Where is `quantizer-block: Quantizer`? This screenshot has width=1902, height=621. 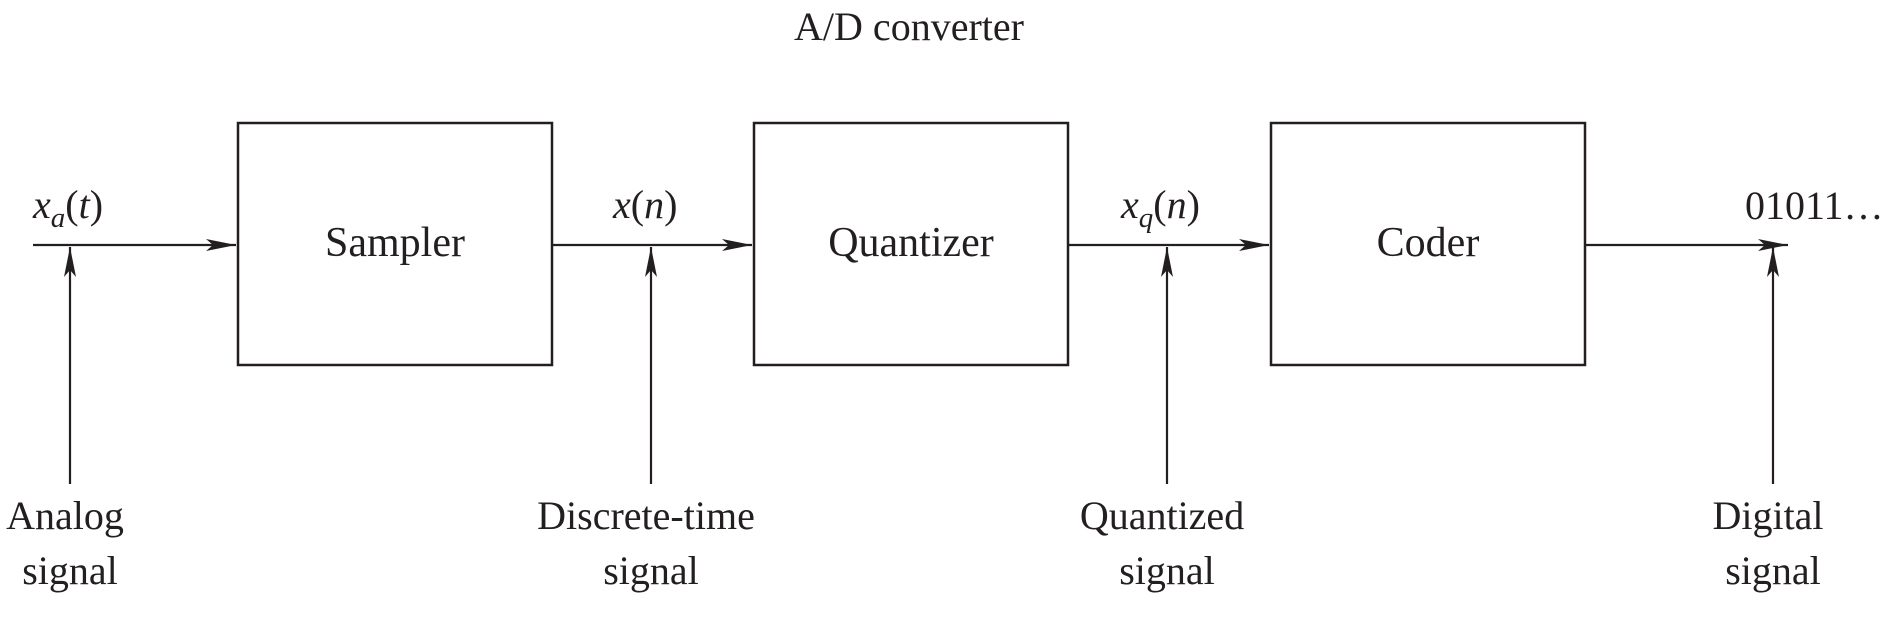
quantizer-block: Quantizer is located at coordinates (911, 244).